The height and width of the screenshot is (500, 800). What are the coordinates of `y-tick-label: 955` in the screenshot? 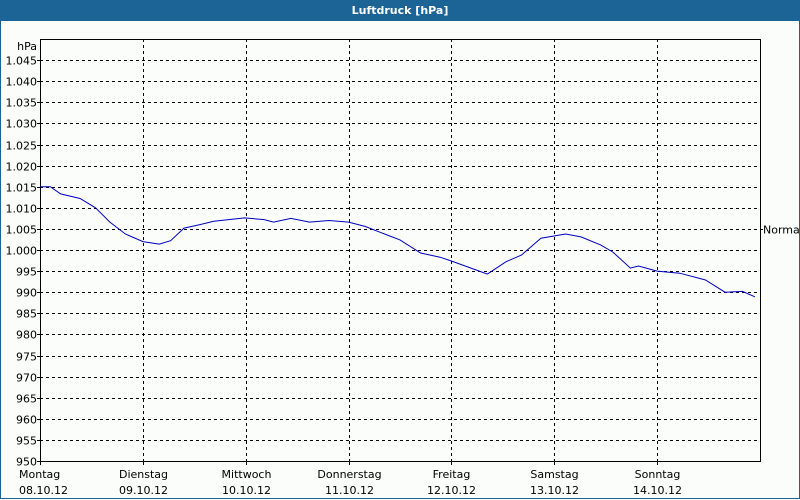 It's located at (26, 441).